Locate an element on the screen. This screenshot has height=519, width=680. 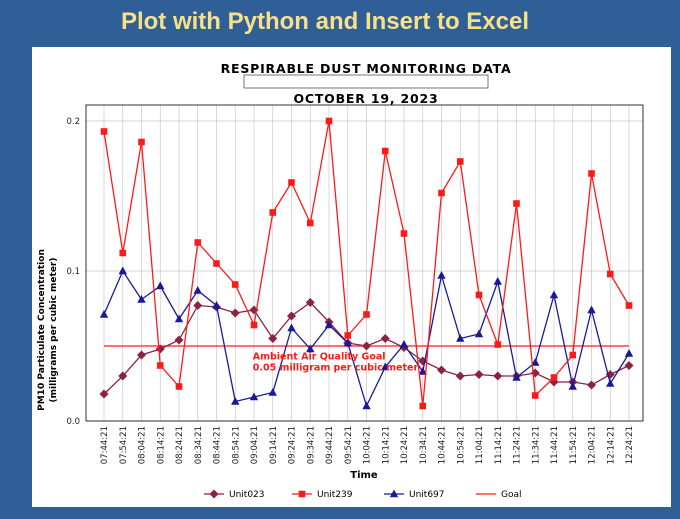
y-axis-label-line2: (milligrams per cubic meter) is located at coordinates (54, 330).